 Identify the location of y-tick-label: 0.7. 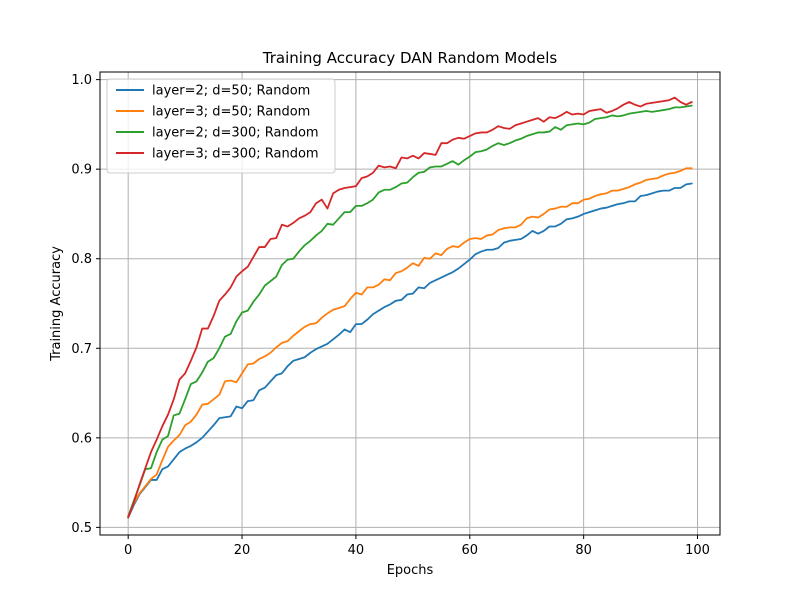
(81, 349).